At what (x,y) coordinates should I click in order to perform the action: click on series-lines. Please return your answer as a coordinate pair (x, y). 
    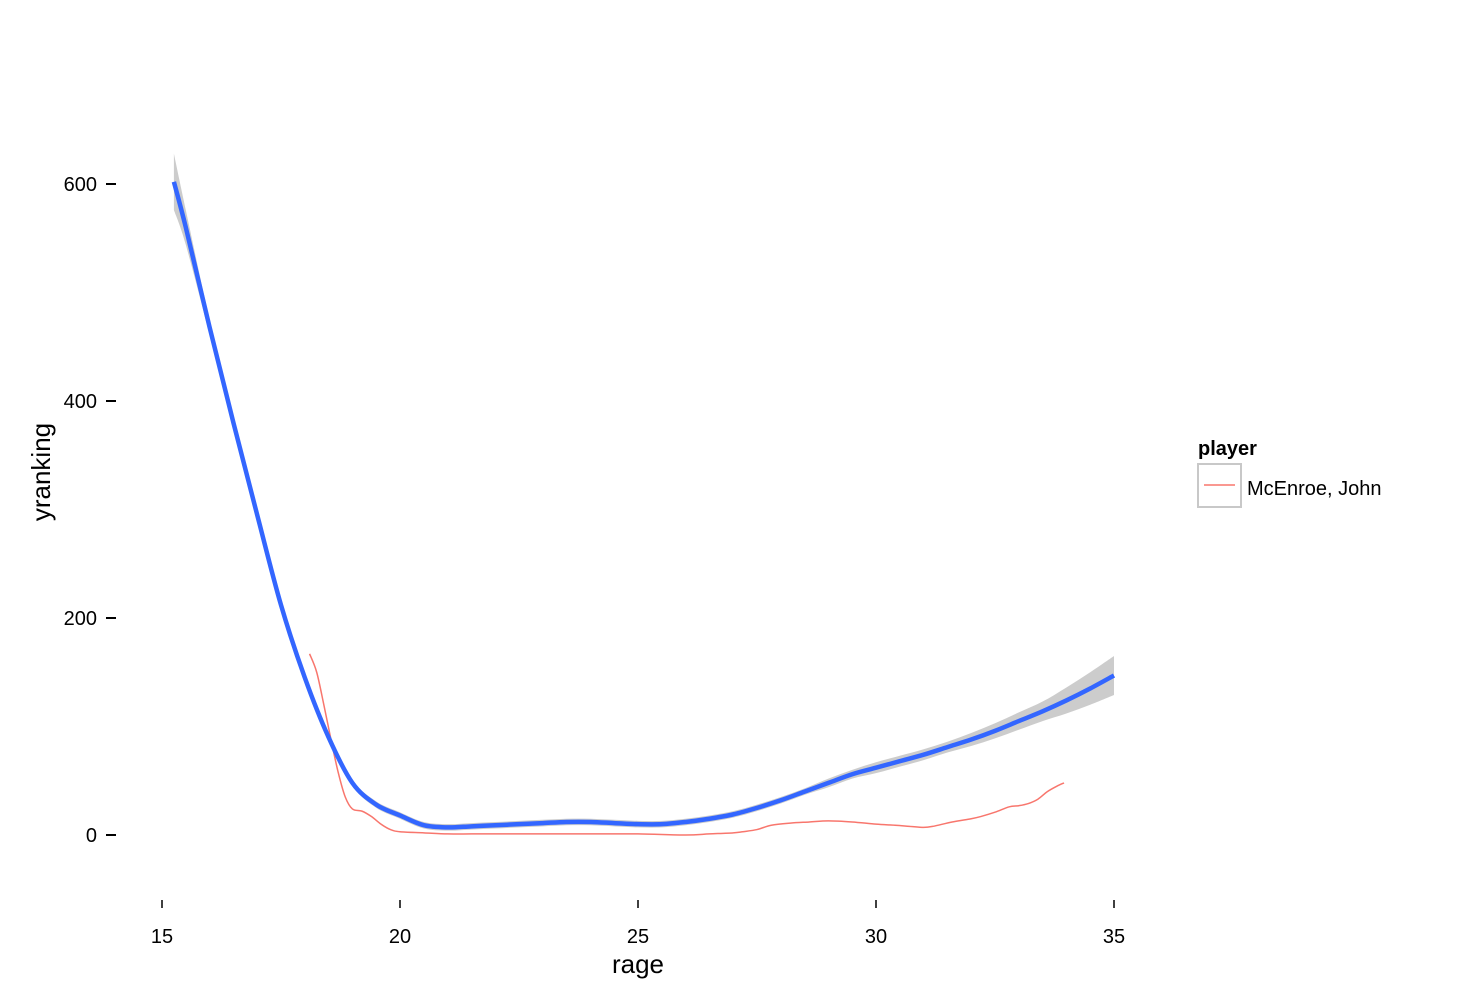
    Looking at the image, I should click on (686, 744).